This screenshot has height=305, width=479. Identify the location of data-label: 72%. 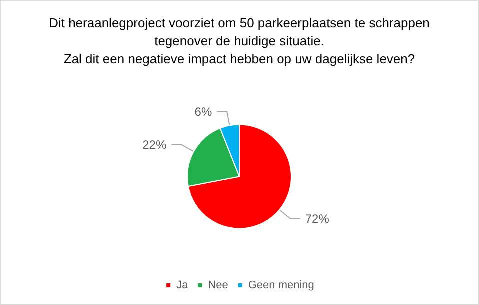
(317, 219).